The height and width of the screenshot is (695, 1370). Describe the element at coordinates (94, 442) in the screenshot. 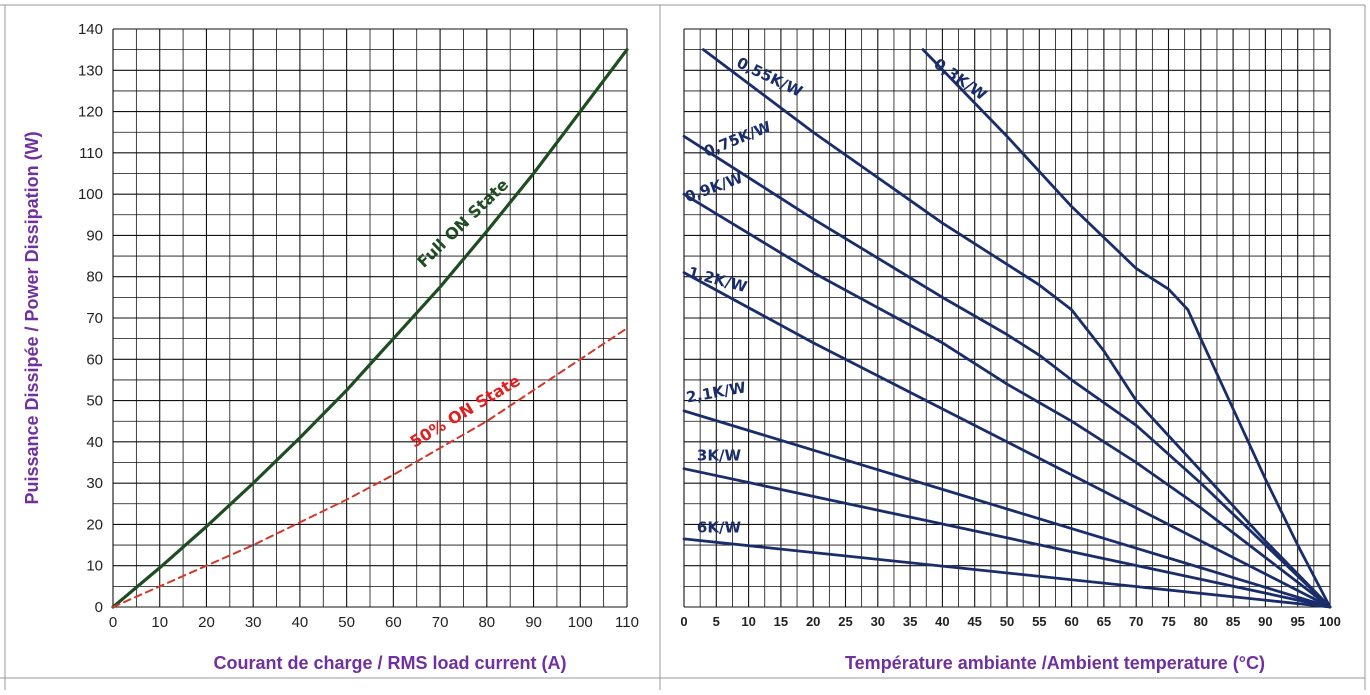

I see `y-tick-label: 40` at that location.